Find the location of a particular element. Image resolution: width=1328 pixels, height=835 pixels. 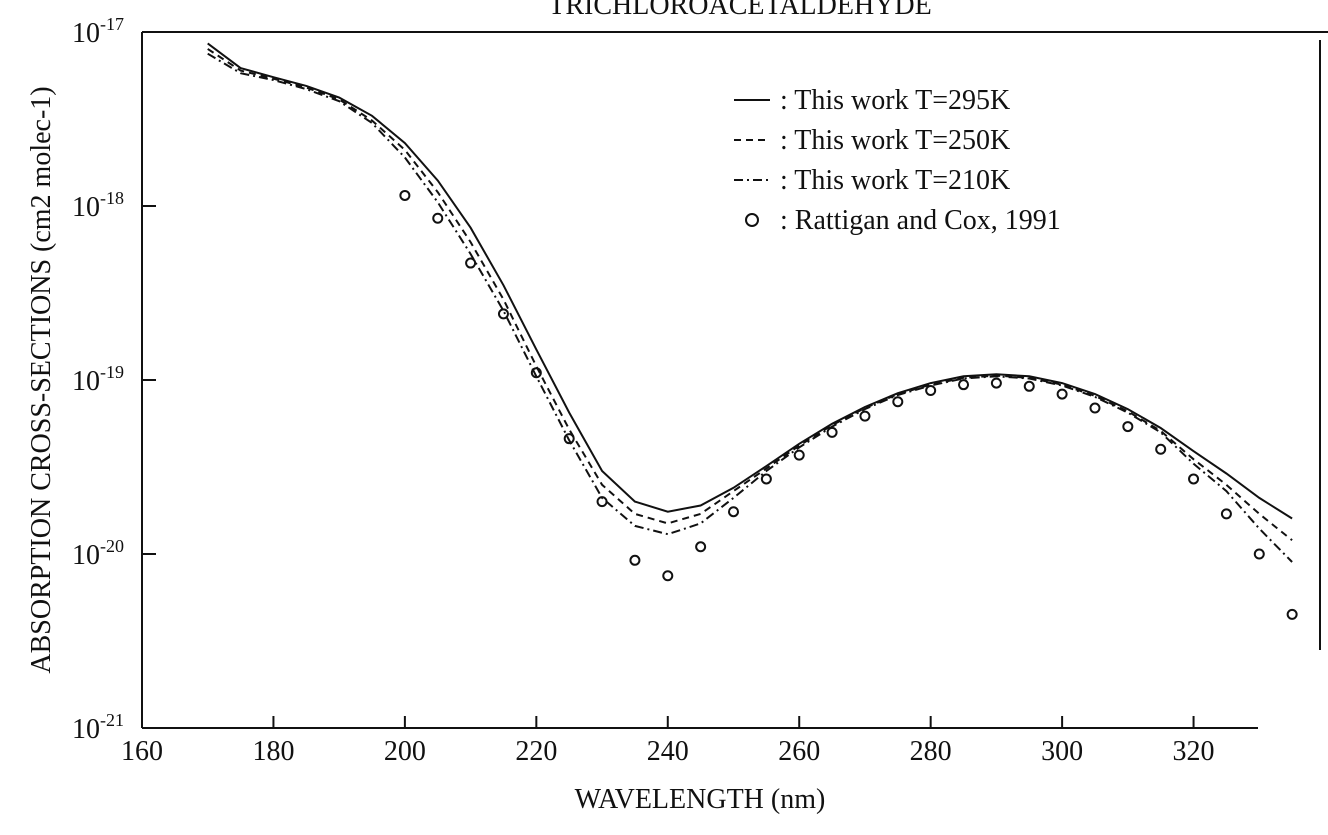

tick-exponent: -20 is located at coordinates (112, 546).